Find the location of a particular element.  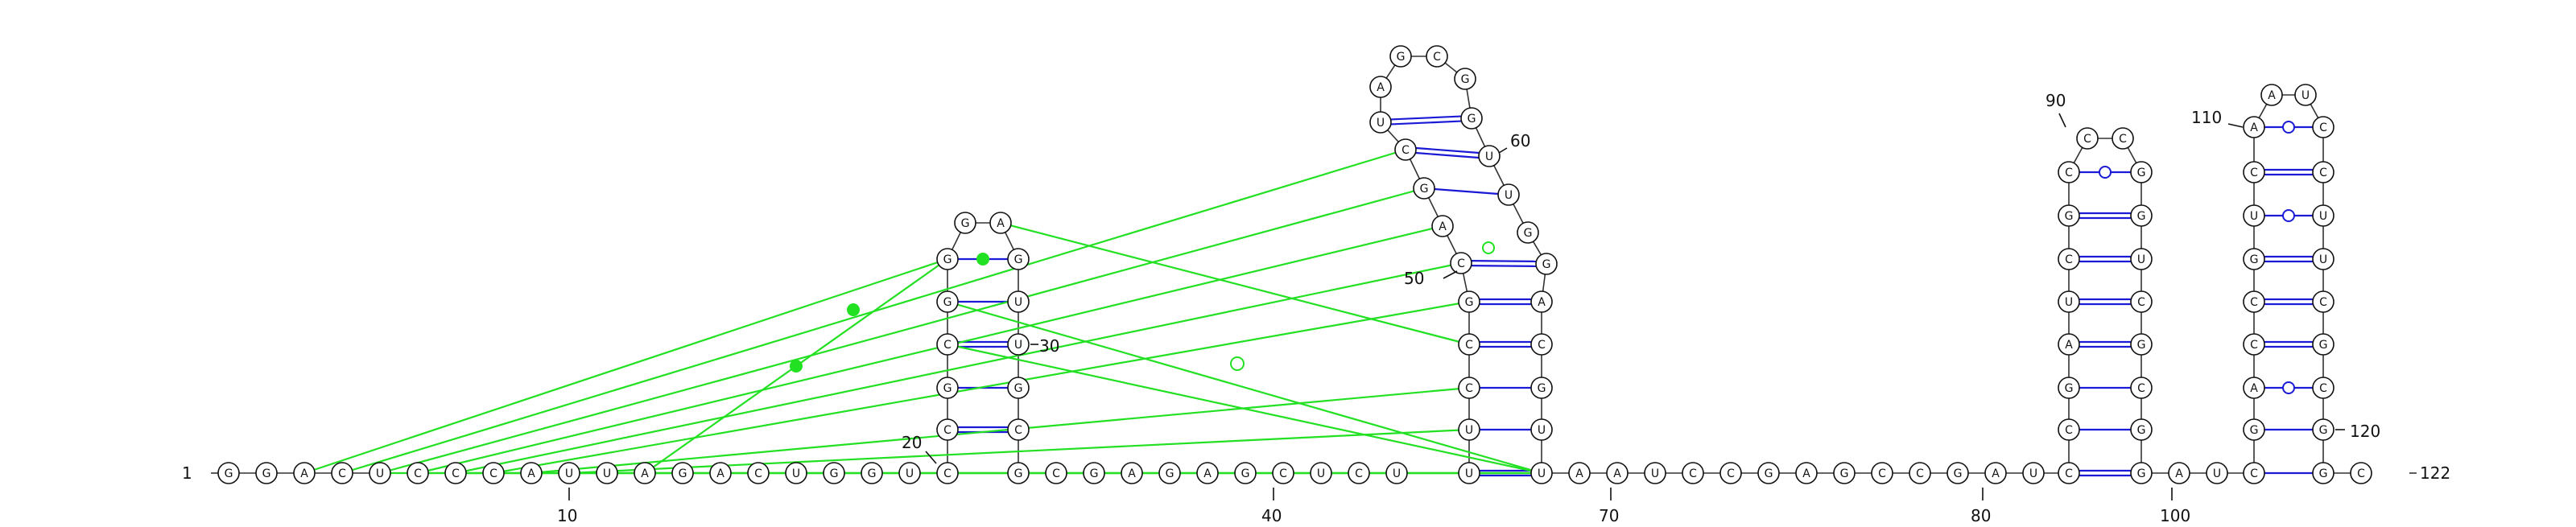

nucleotide-43: U is located at coordinates (1396, 473).